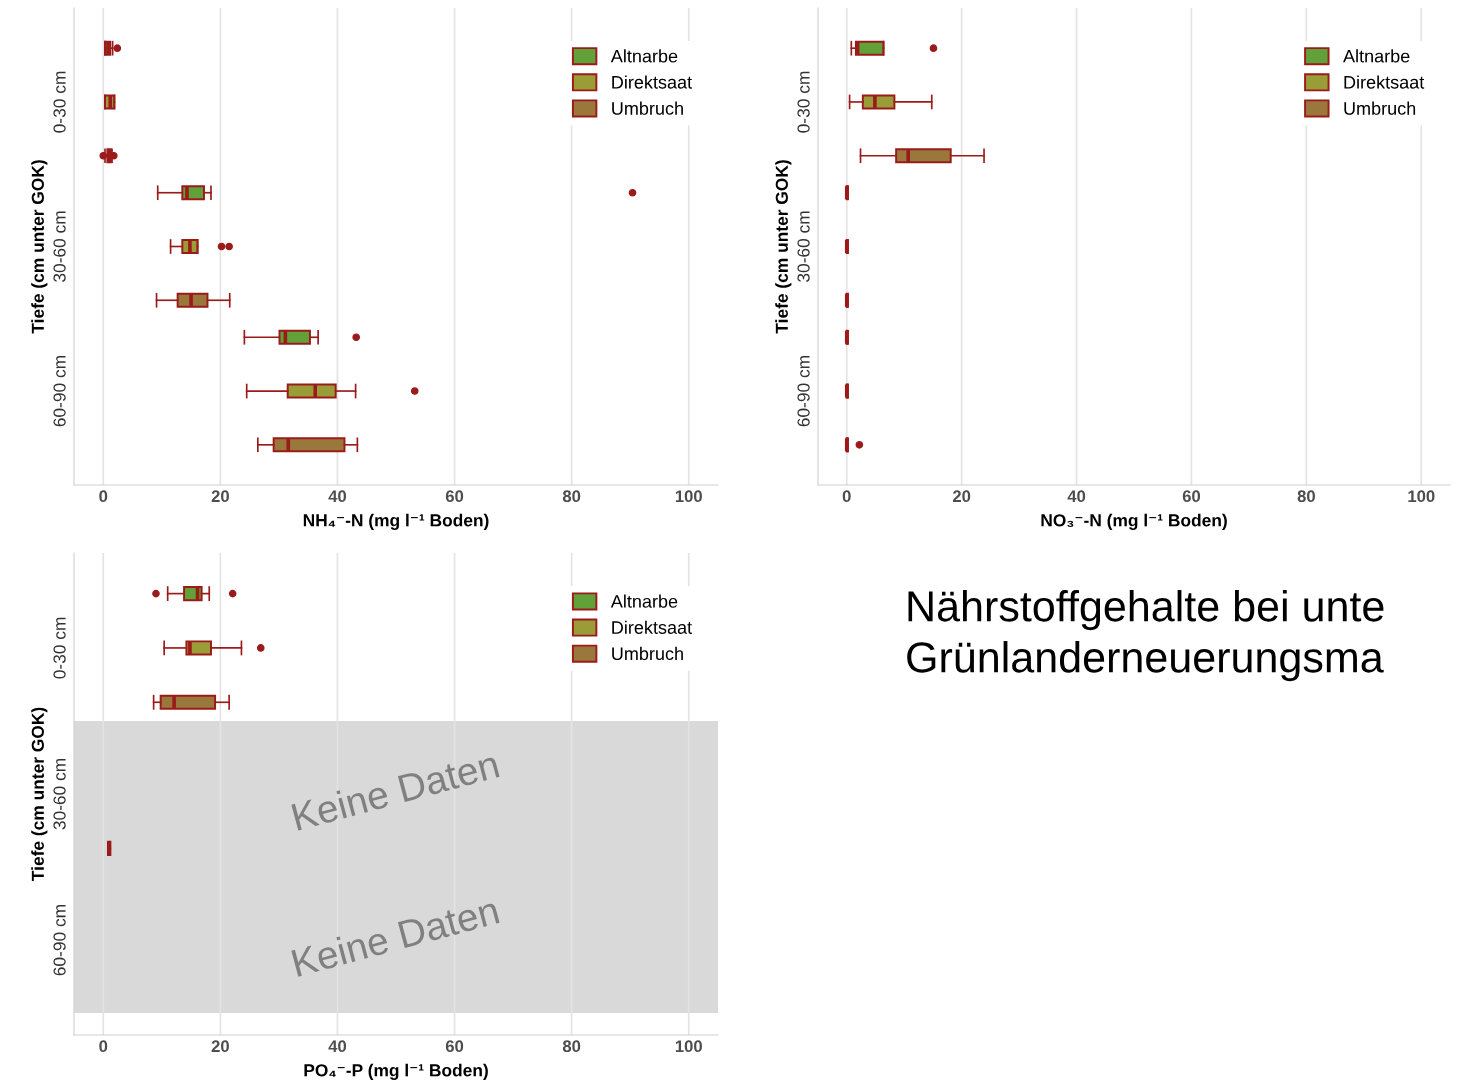 The width and height of the screenshot is (1458, 1092). Describe the element at coordinates (396, 521) in the screenshot. I see `x-axis-title: NH₄⁻-N (mg l⁻¹ Boden)` at that location.